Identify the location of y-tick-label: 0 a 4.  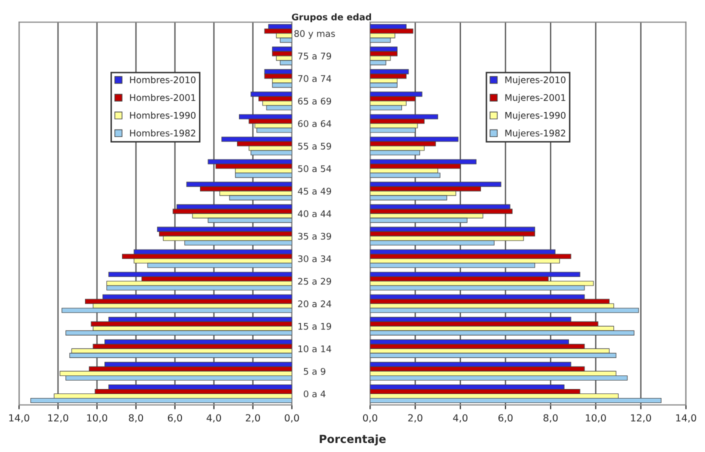
(315, 394).